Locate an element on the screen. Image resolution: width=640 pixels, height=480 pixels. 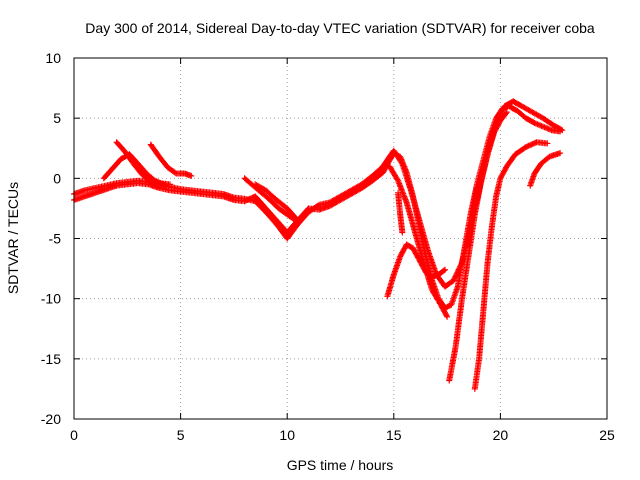
x-tick-label: 5 is located at coordinates (181, 435).